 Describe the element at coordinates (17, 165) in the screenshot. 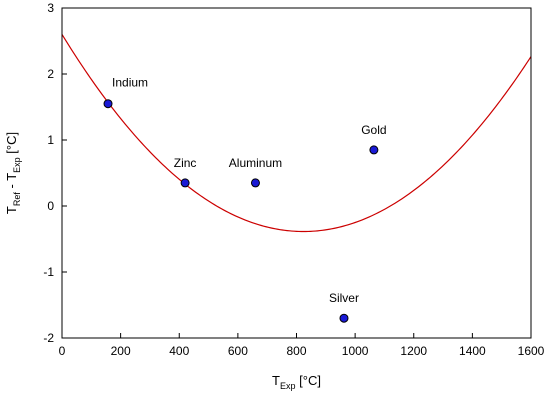

I see `y-axis-title-sub2: Exp` at that location.